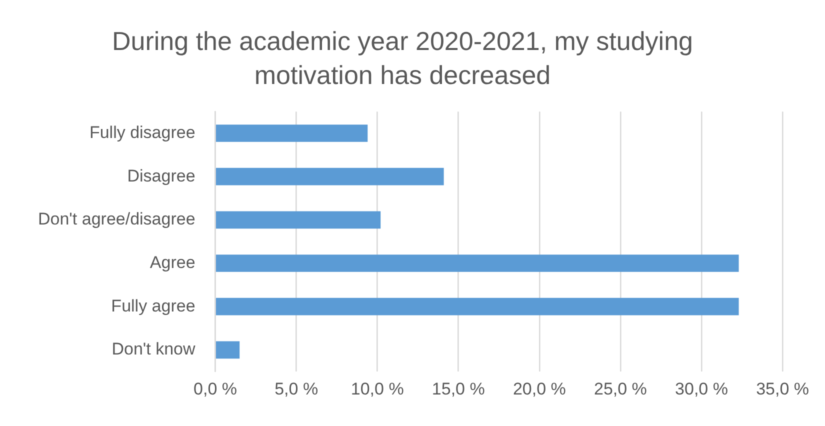 This screenshot has height=426, width=825. Describe the element at coordinates (783, 388) in the screenshot. I see `x-tick-label: 35,0 %` at that location.